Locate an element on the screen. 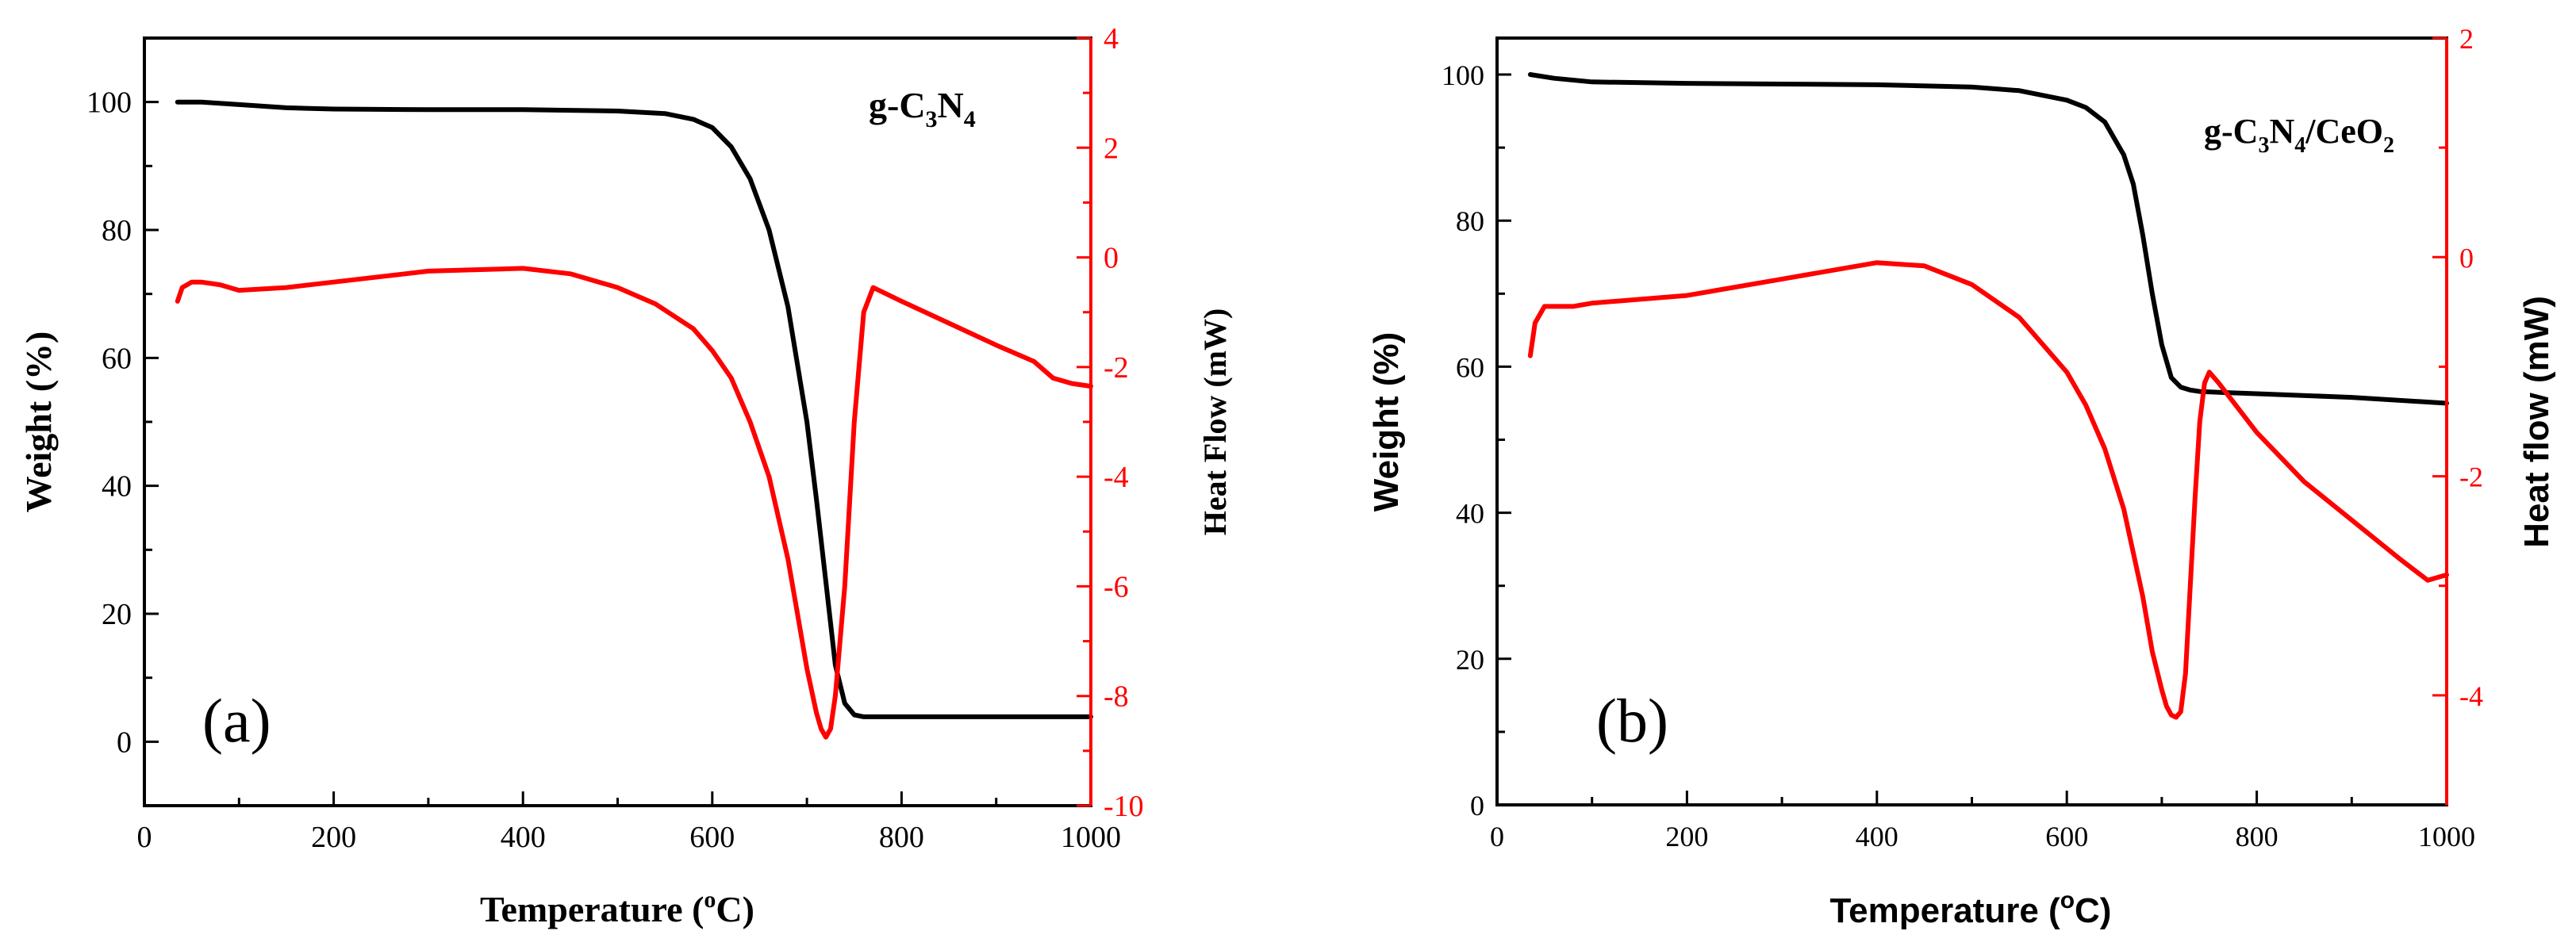  y-right-tick-label: 4 is located at coordinates (1111, 39).